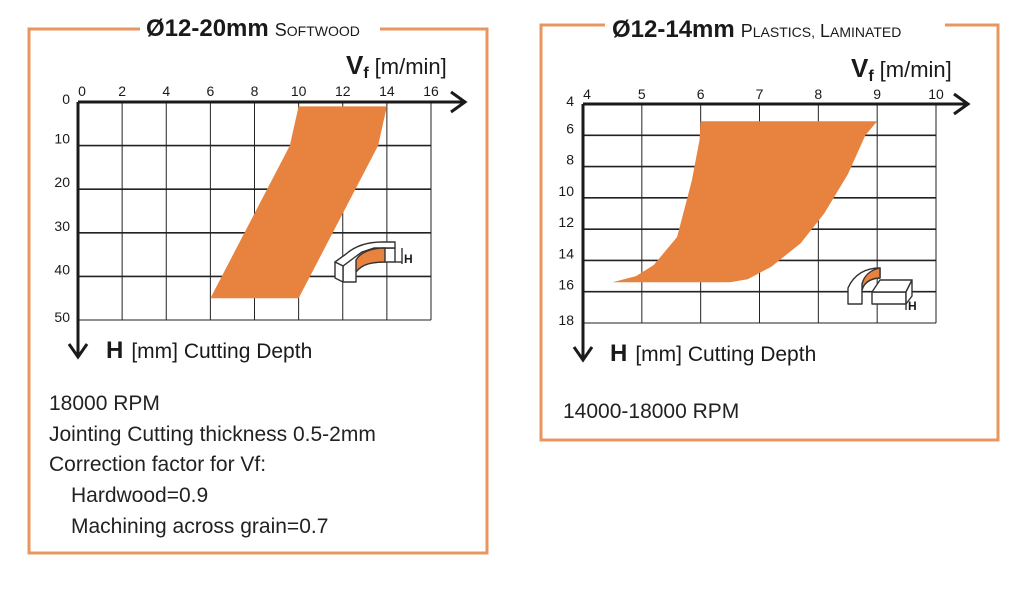 This screenshot has height=603, width=1029. I want to click on y-tick-label: 6, so click(570, 128).